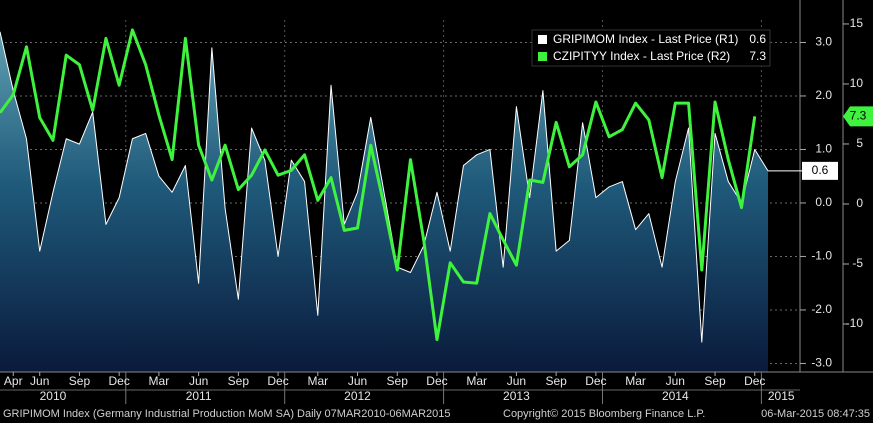 Image resolution: width=873 pixels, height=423 pixels. Describe the element at coordinates (821, 363) in the screenshot. I see `y-tick-label: -3.0` at that location.